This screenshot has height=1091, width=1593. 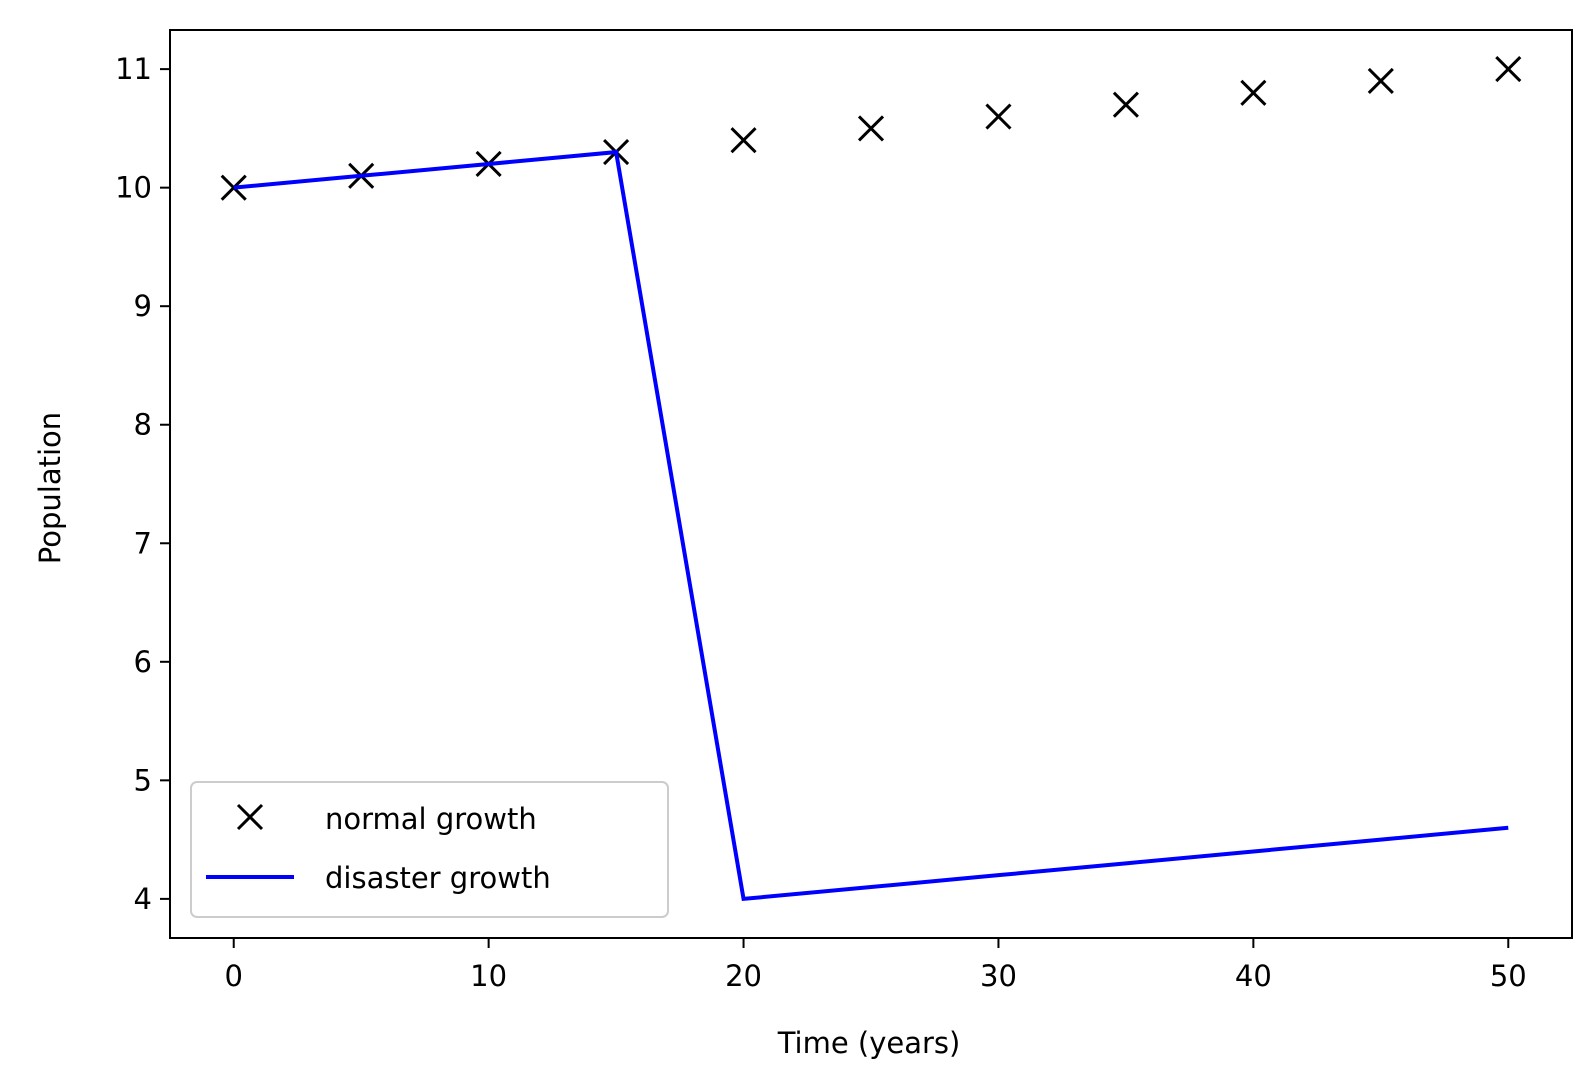 What do you see at coordinates (143, 662) in the screenshot?
I see `y-tick-label: 6` at bounding box center [143, 662].